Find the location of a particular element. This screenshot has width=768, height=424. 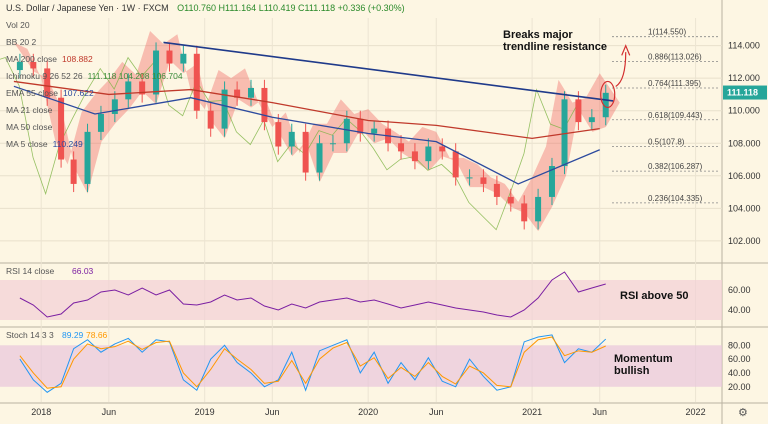

indicator-legend-item: MA 50 close is located at coordinates (29, 127).